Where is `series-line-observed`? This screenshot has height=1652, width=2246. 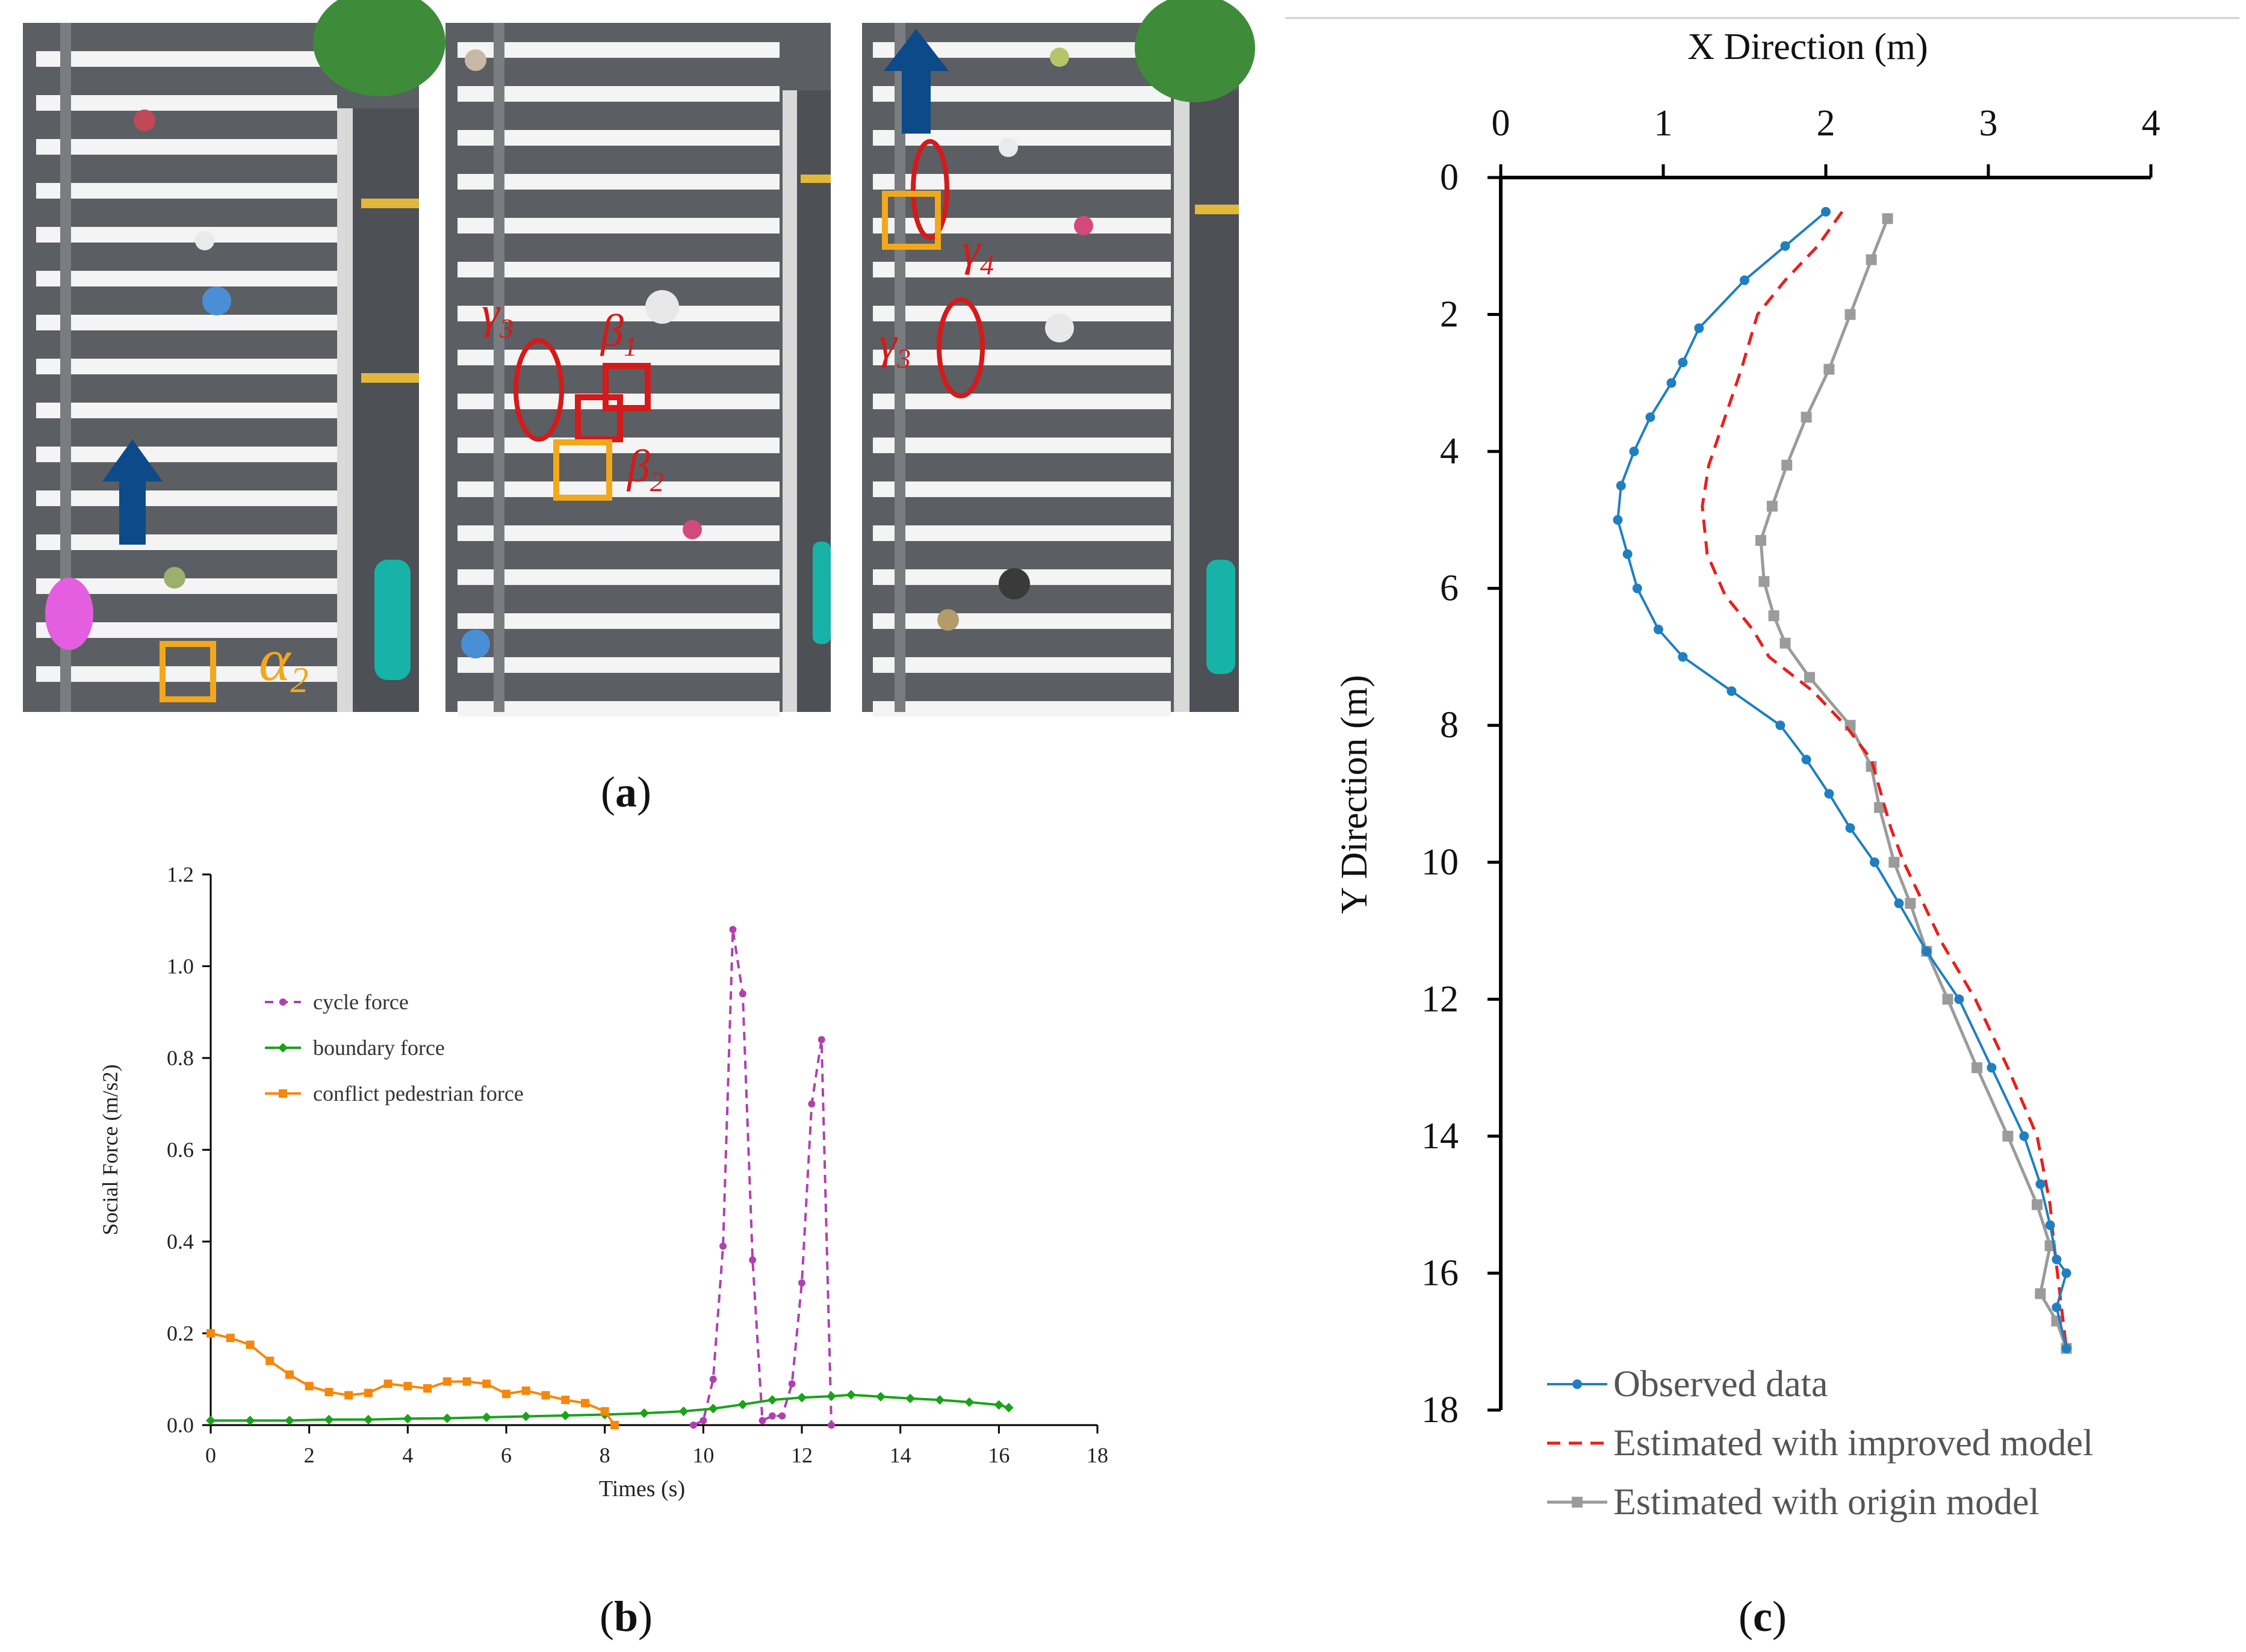
series-line-observed is located at coordinates (1842, 780).